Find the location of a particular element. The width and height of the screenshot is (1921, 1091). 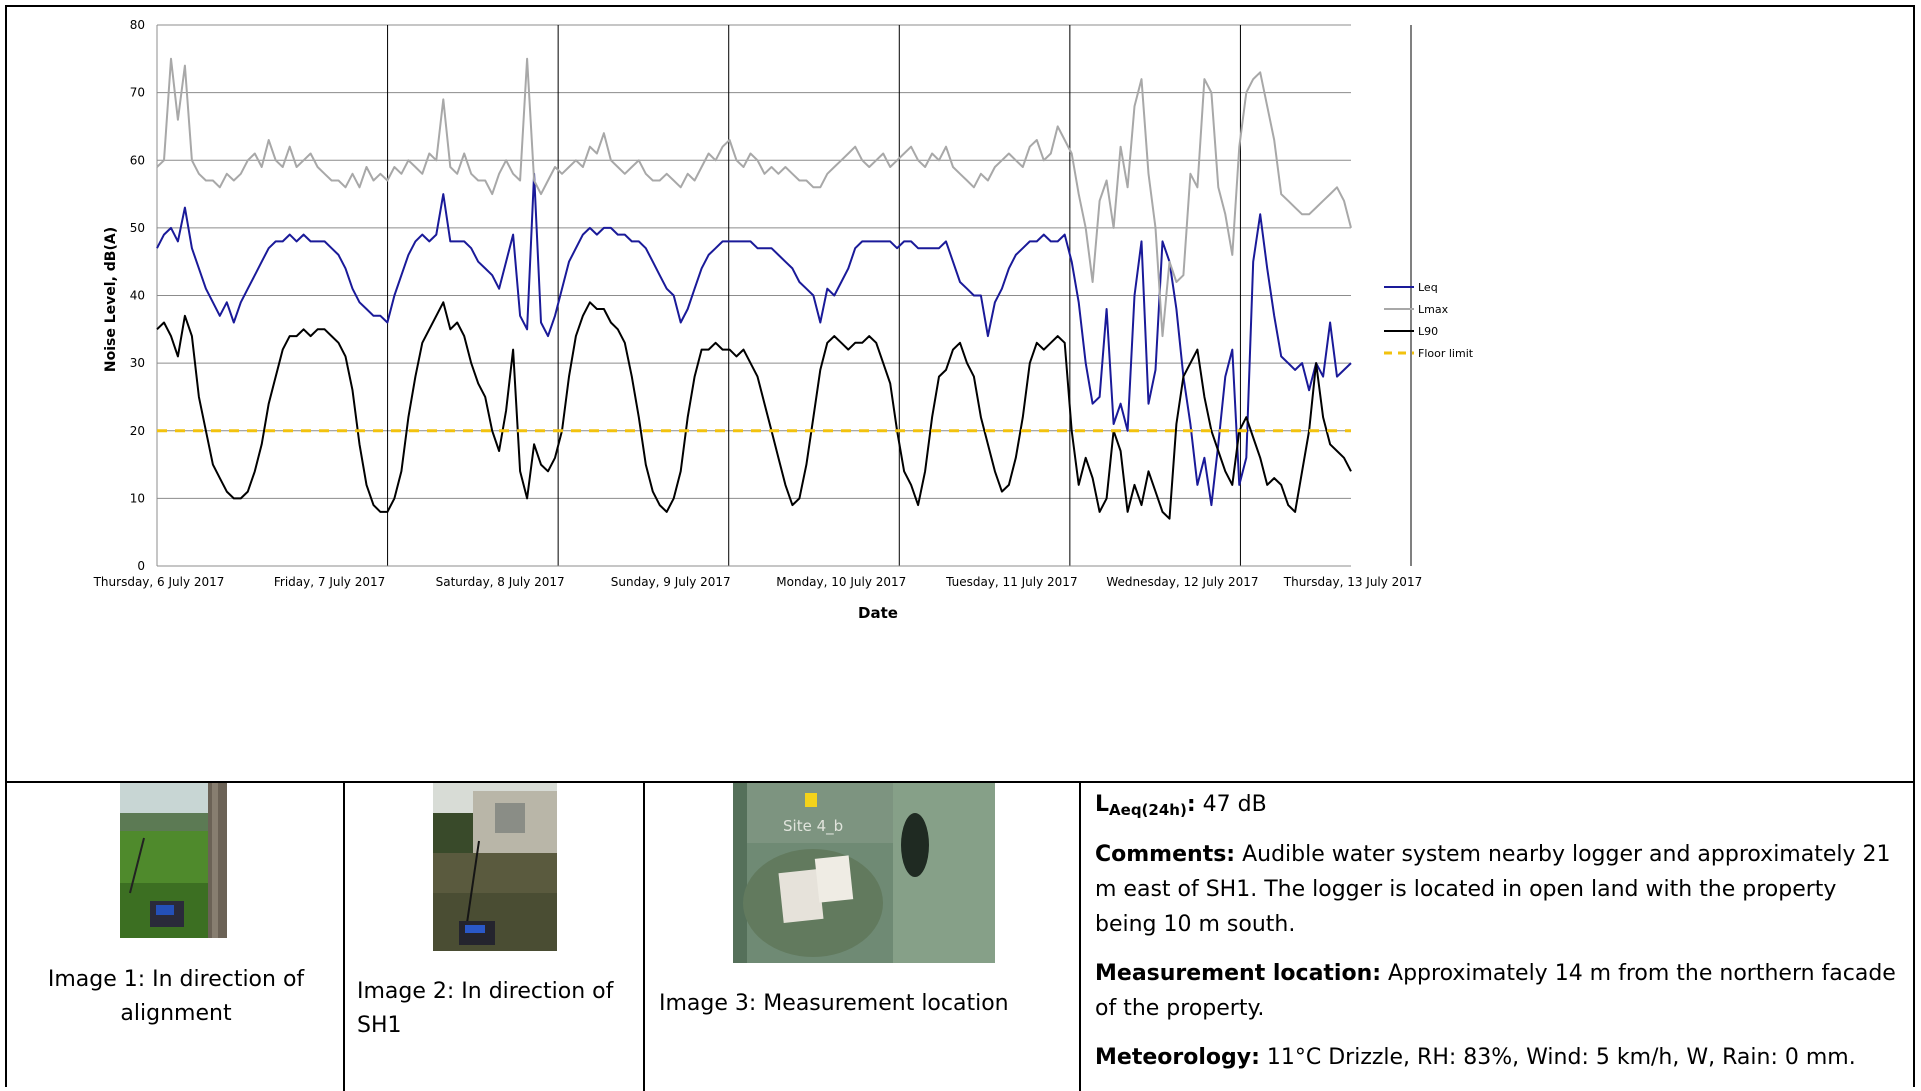

aerial-map-image: Site 4_b is located at coordinates (864, 873).